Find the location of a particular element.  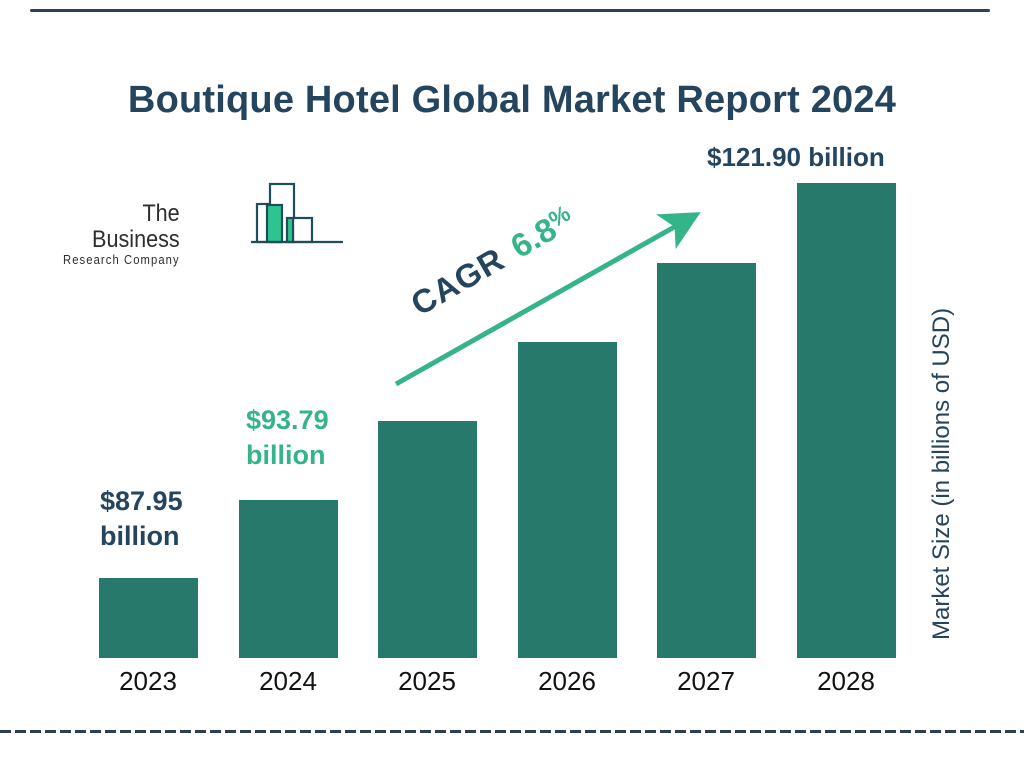

bar-2028 is located at coordinates (846, 420).